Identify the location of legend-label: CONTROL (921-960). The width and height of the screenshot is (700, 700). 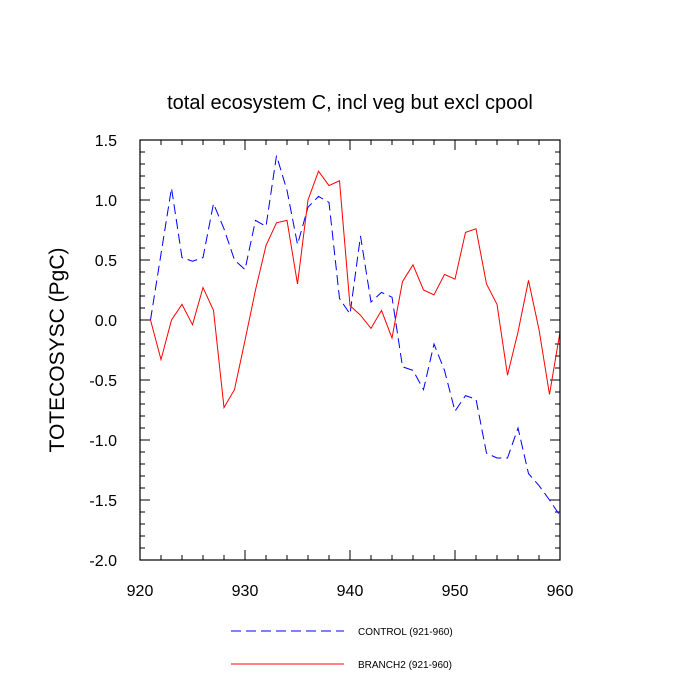
(405, 632).